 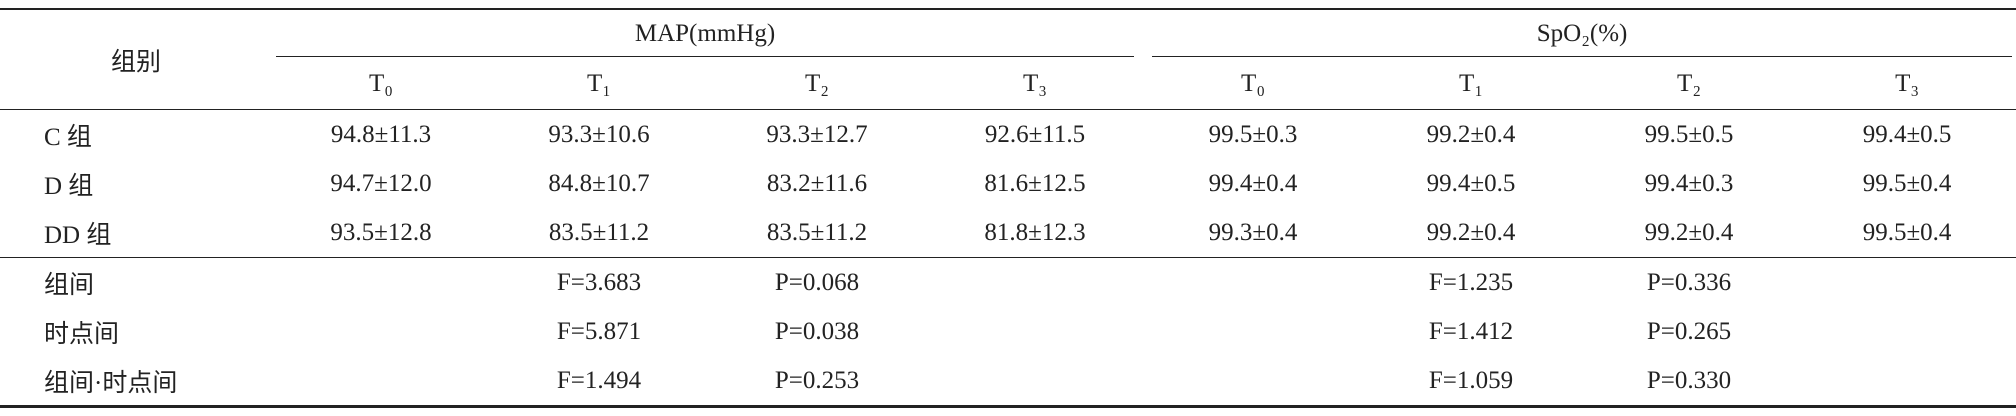 What do you see at coordinates (1035, 183) in the screenshot?
I see `data-cell: 81.6±12.5` at bounding box center [1035, 183].